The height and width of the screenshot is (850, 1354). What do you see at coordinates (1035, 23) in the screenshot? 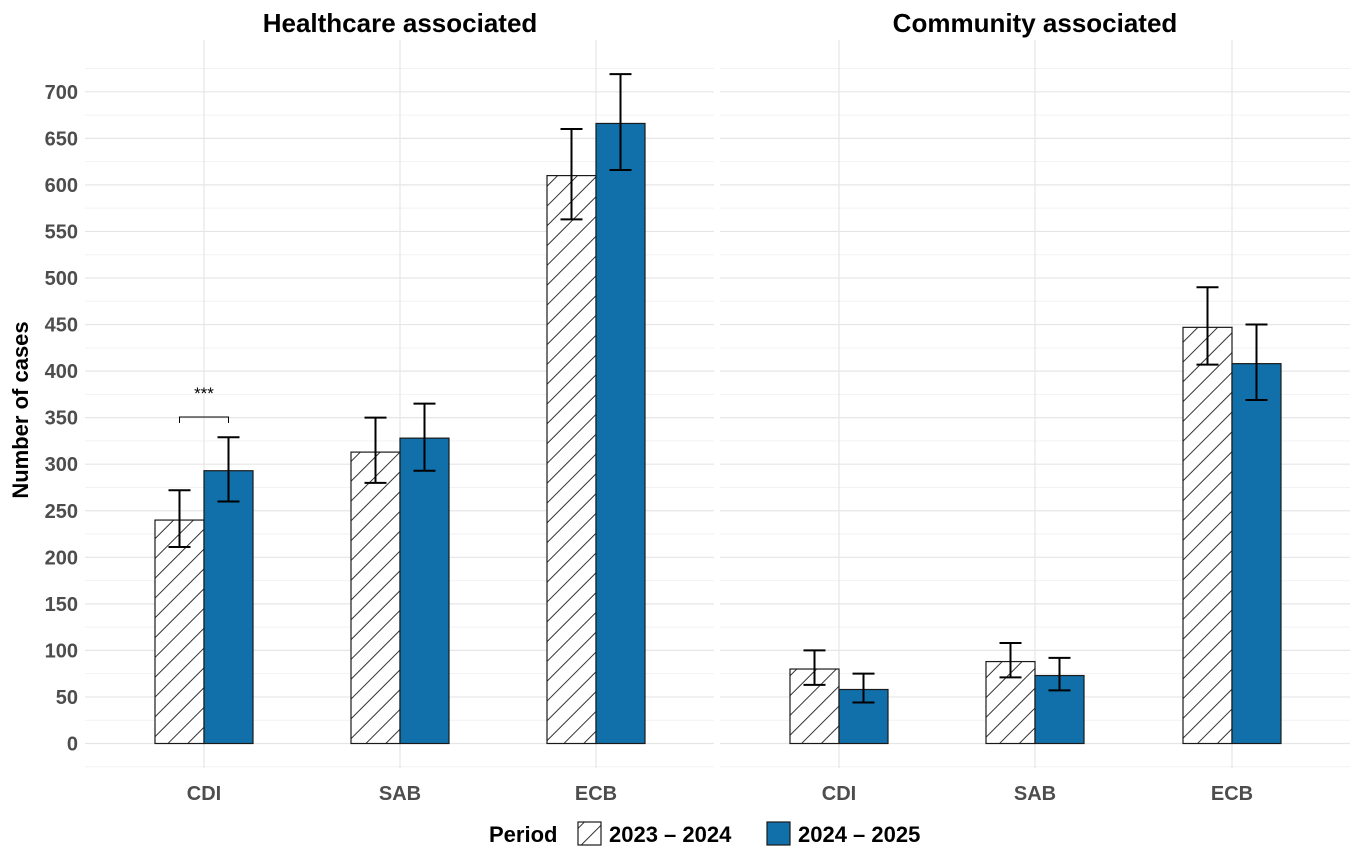
I see `facet-title: Community associated` at bounding box center [1035, 23].